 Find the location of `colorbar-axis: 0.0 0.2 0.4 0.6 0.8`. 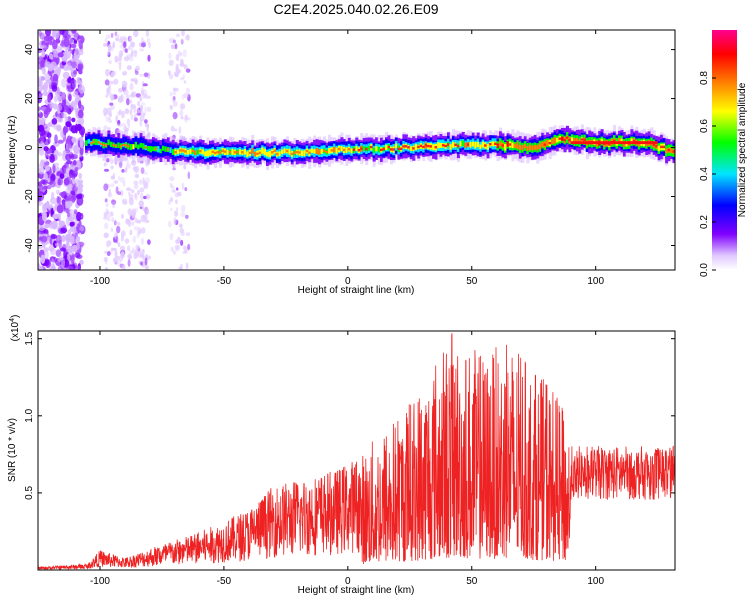

colorbar-axis: 0.0 0.2 0.4 0.6 0.8 is located at coordinates (707, 174).